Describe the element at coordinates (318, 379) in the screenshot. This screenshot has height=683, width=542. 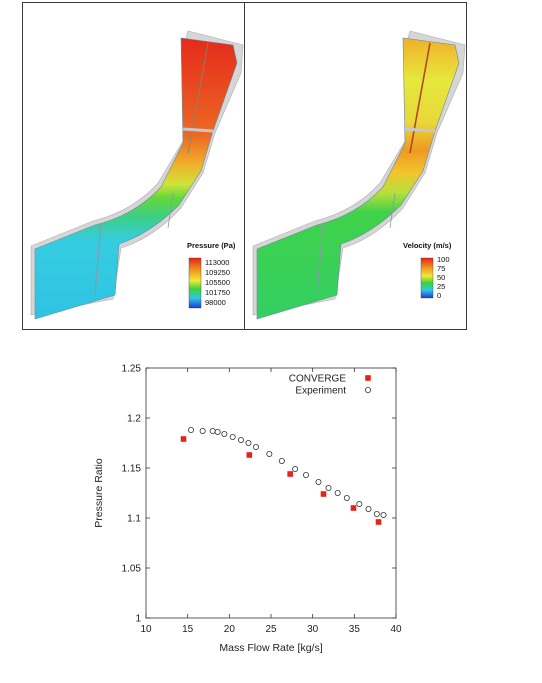
I see `legend-label: CONVERGE` at that location.